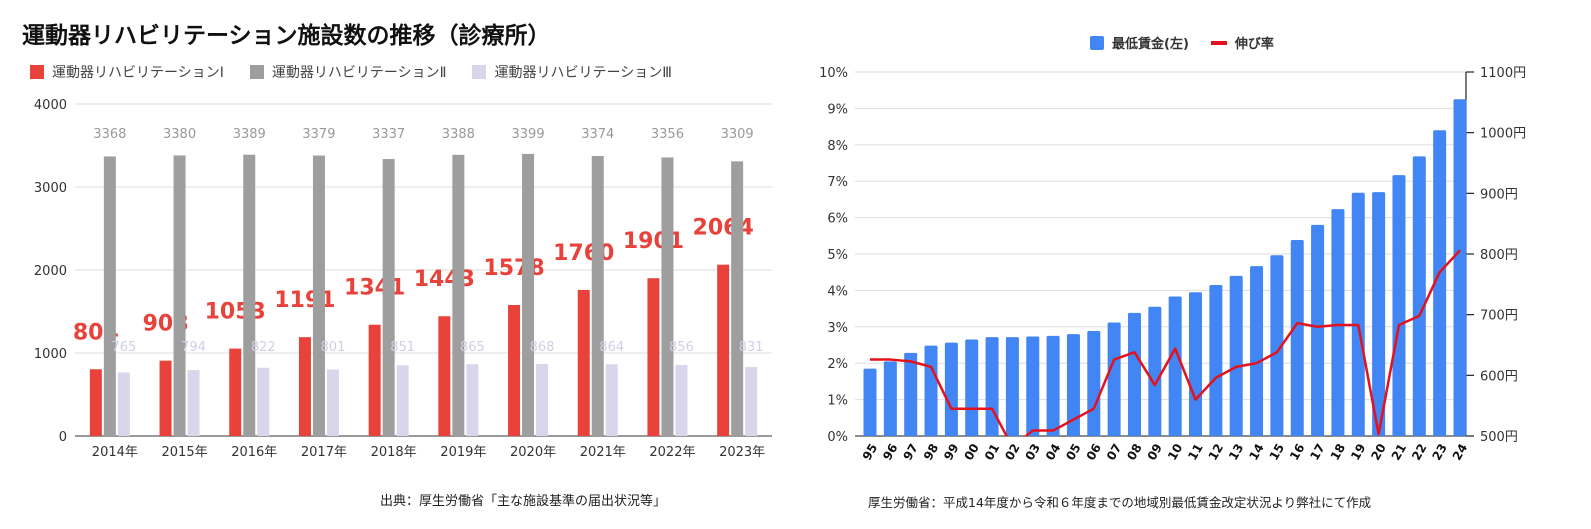  Describe the element at coordinates (1134, 451) in the screenshot. I see `x-tick-label: 08` at that location.